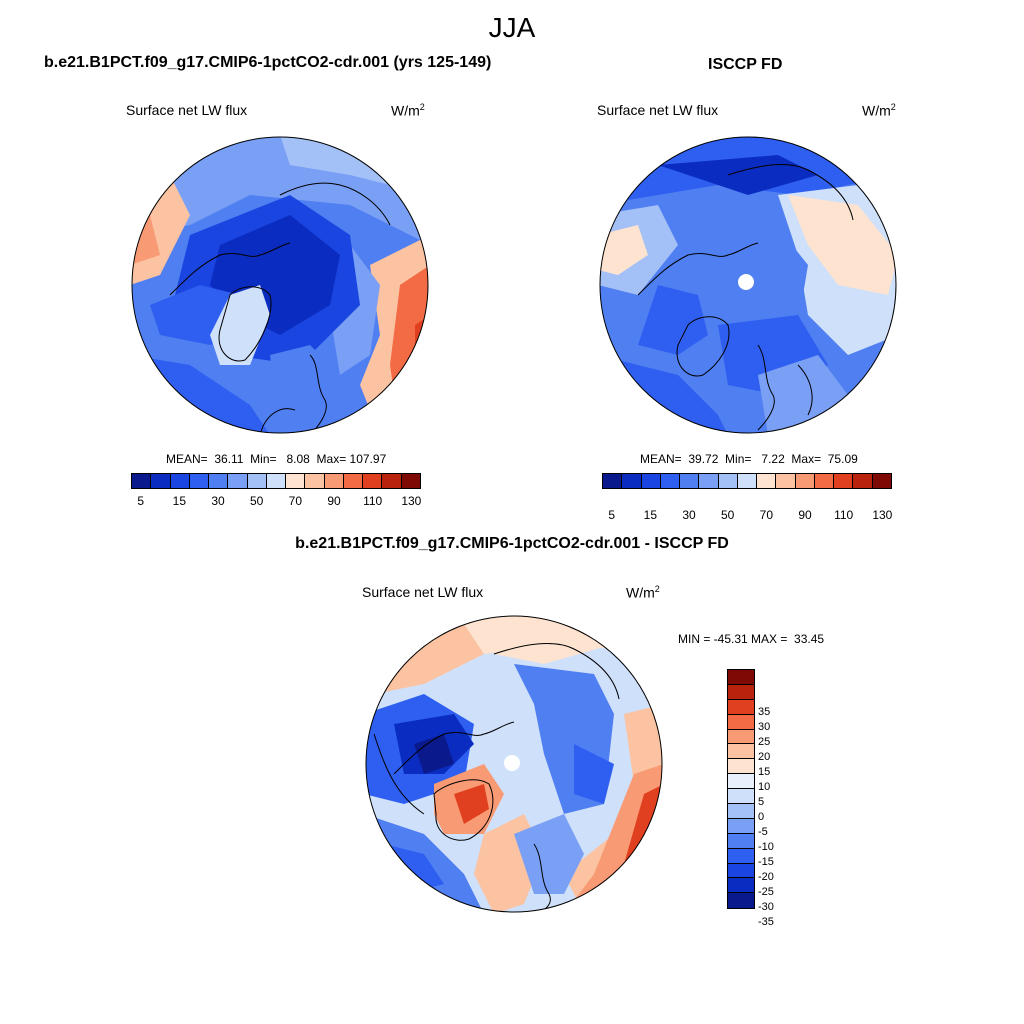 The image size is (1024, 1024). I want to click on obs-colorbar-ticks: 5 15 30 50 70 90 110 130, so click(747, 515).